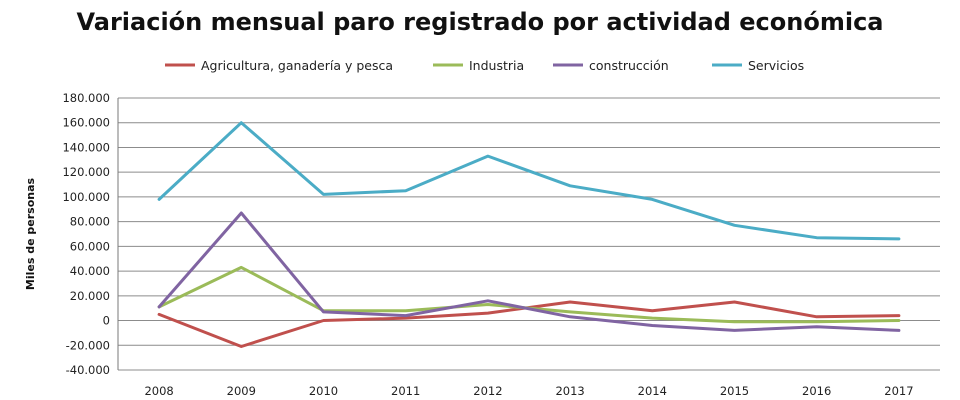 Image resolution: width=960 pixels, height=400 pixels. What do you see at coordinates (652, 391) in the screenshot?
I see `x-tick-label: 2014` at bounding box center [652, 391].